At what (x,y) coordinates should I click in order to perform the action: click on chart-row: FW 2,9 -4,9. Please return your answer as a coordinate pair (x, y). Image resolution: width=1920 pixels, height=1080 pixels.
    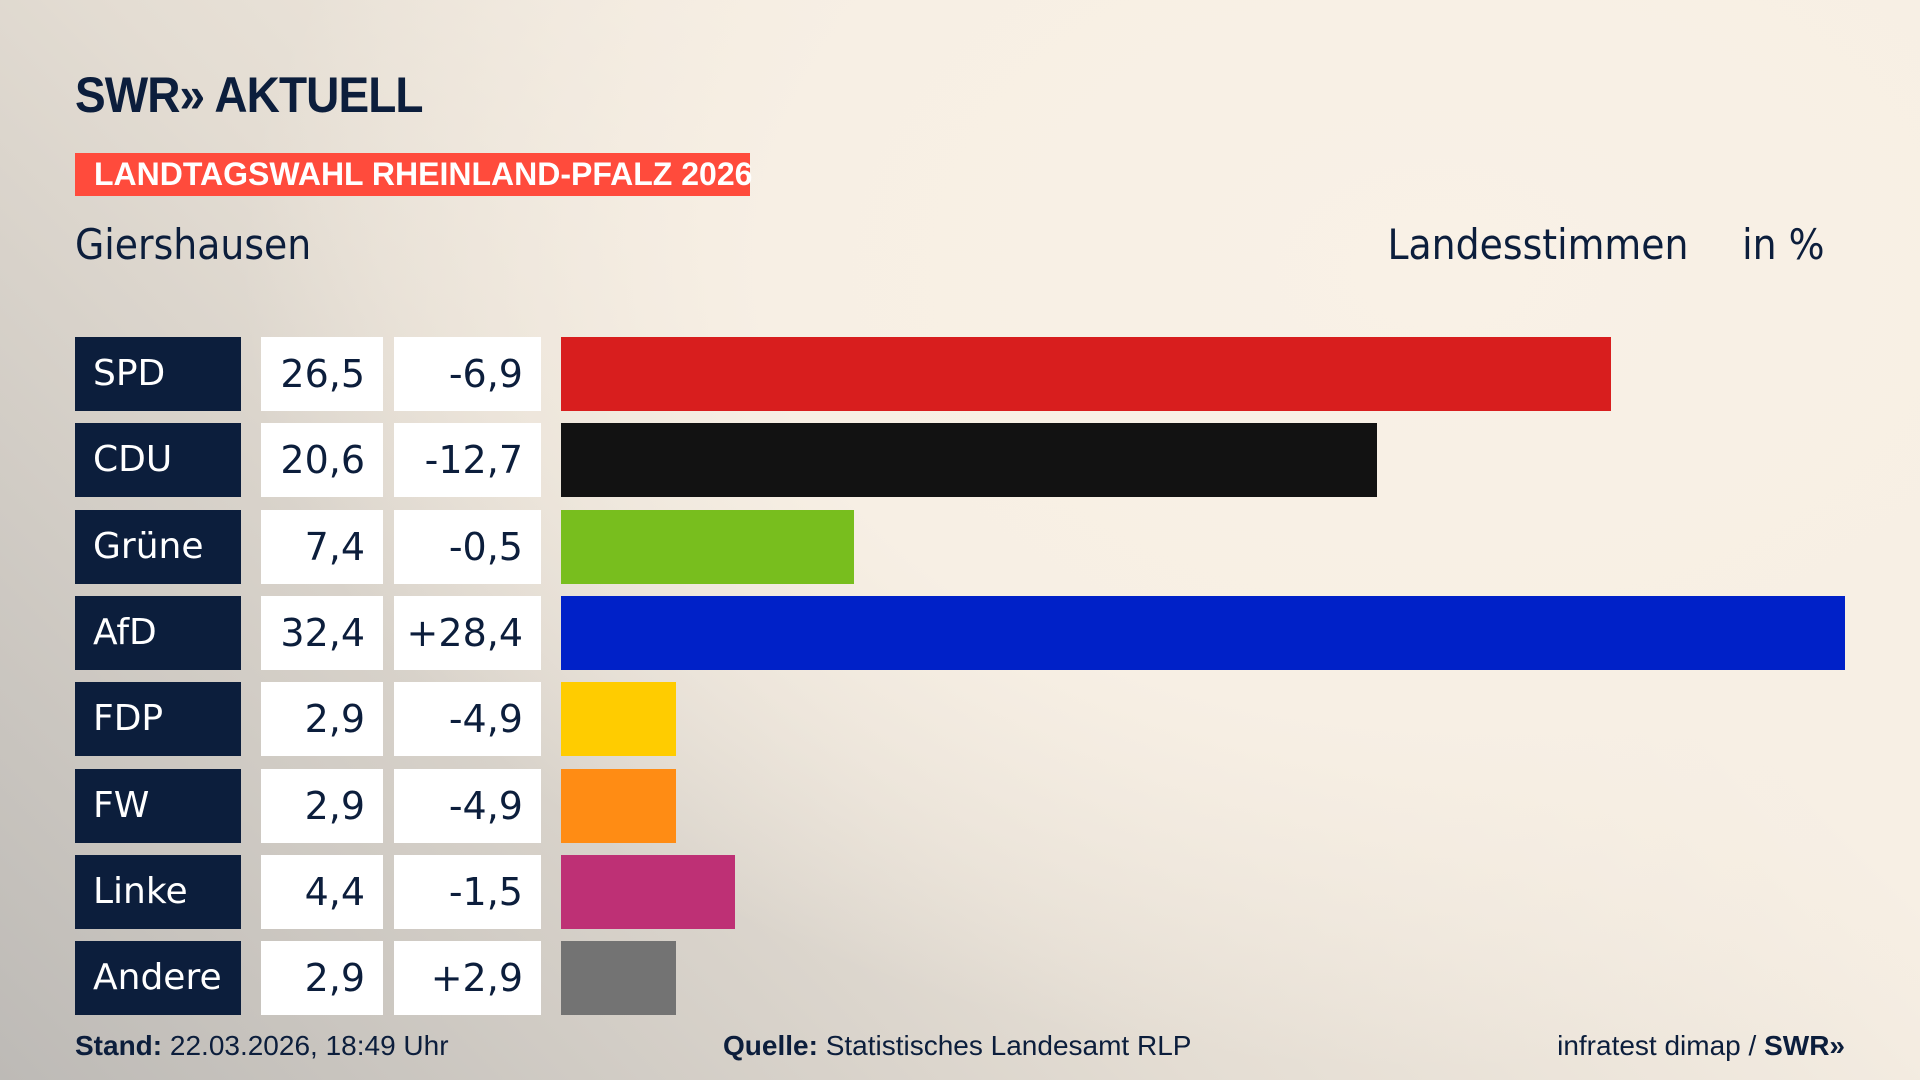
    Looking at the image, I should click on (960, 805).